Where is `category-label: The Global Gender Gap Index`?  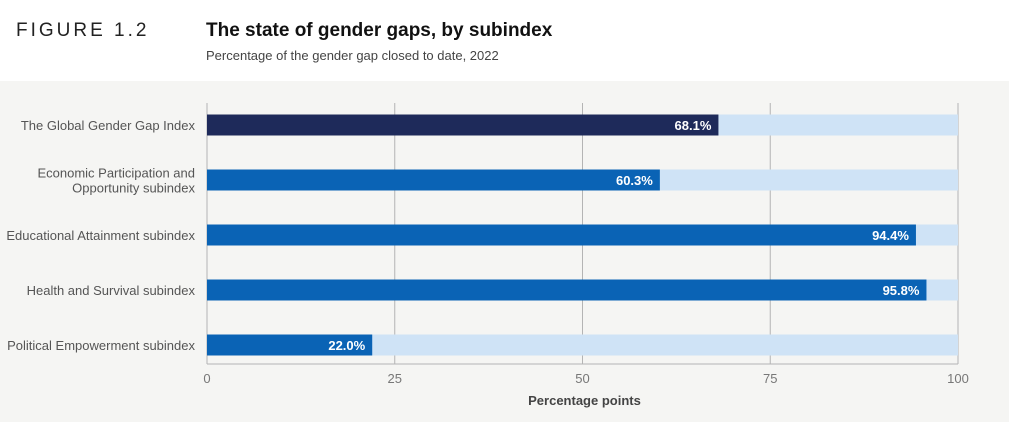
category-label: The Global Gender Gap Index is located at coordinates (108, 125).